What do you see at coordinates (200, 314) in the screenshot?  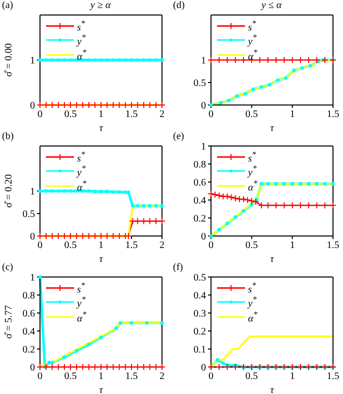 I see `y-tick-label: 0.3` at bounding box center [200, 314].